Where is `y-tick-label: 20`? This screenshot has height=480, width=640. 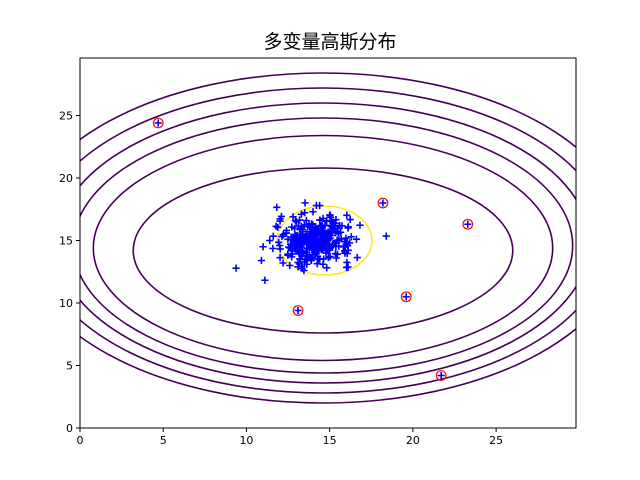 y-tick-label: 20 is located at coordinates (66, 178).